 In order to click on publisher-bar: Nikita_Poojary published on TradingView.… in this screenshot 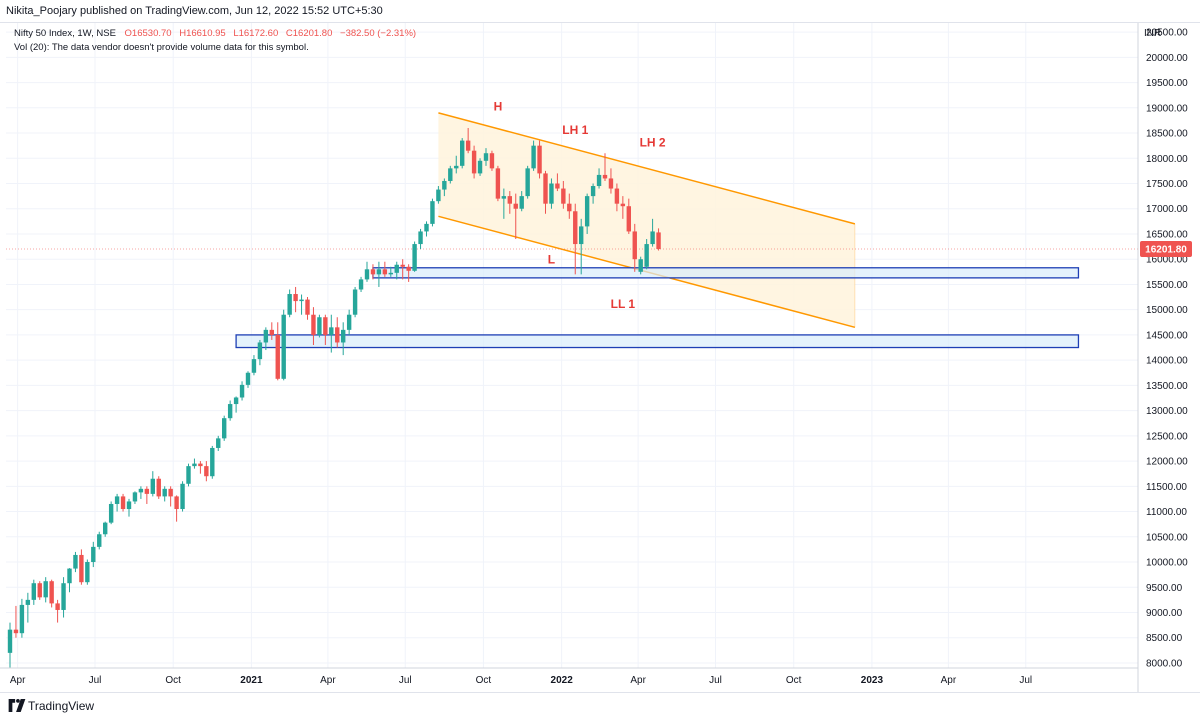, I will do `click(600, 11)`.